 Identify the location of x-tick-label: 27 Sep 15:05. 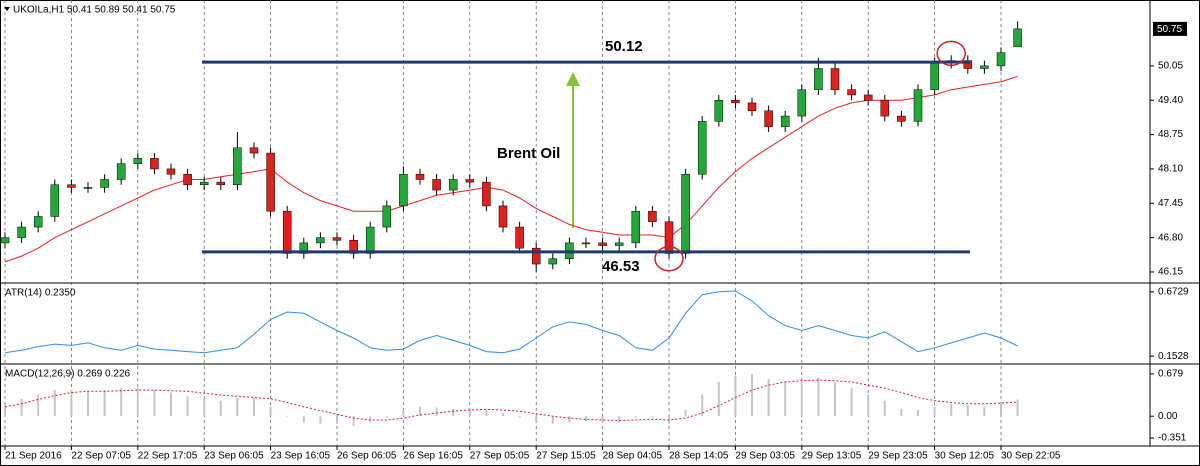
(566, 456).